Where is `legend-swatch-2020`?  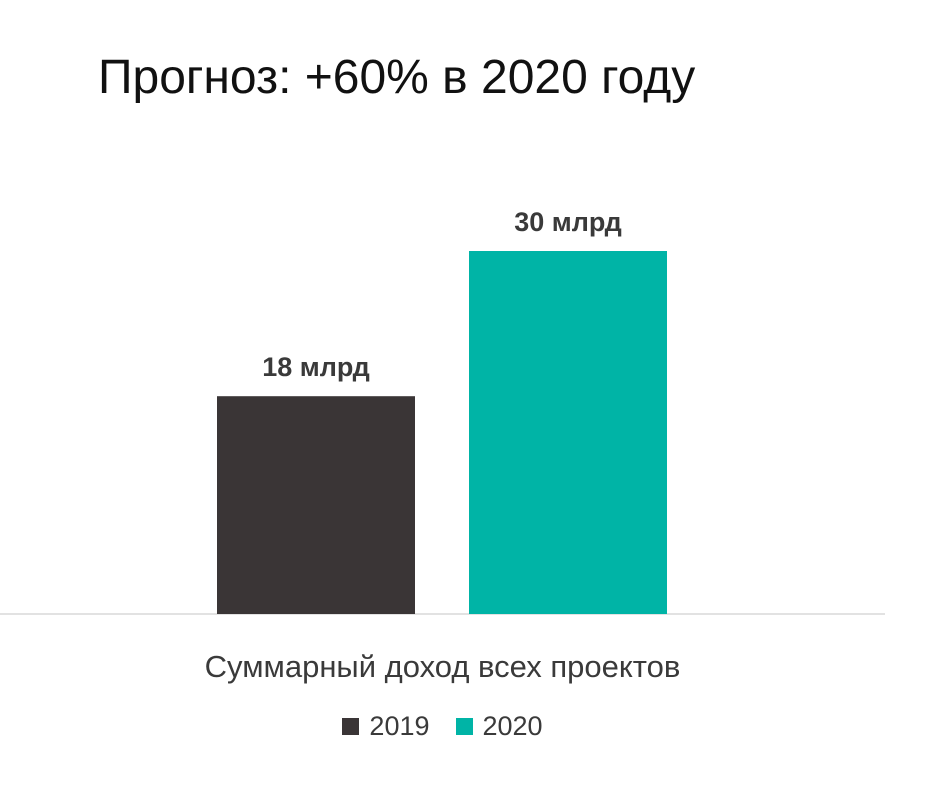 legend-swatch-2020 is located at coordinates (464, 726).